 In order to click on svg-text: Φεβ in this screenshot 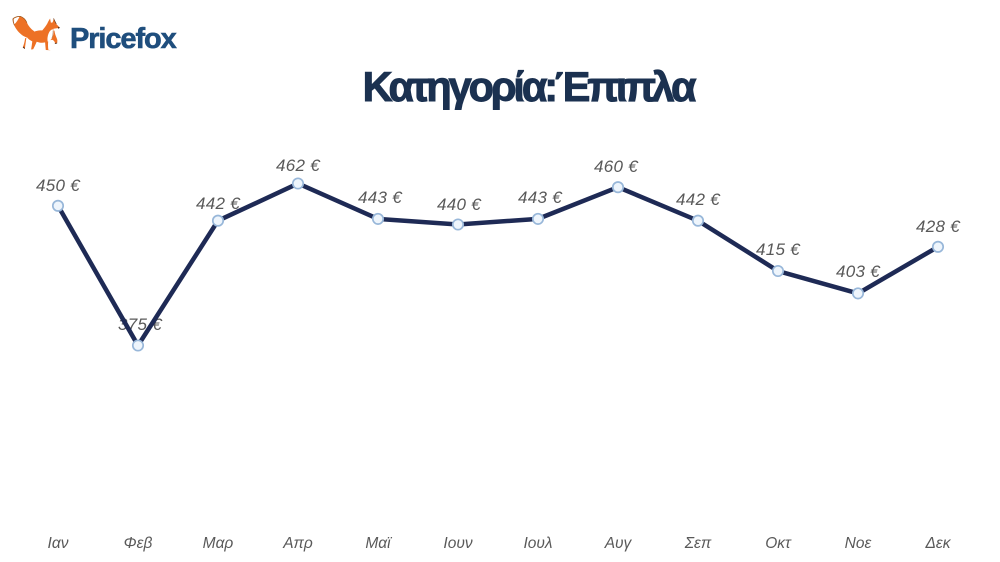, I will do `click(138, 543)`.